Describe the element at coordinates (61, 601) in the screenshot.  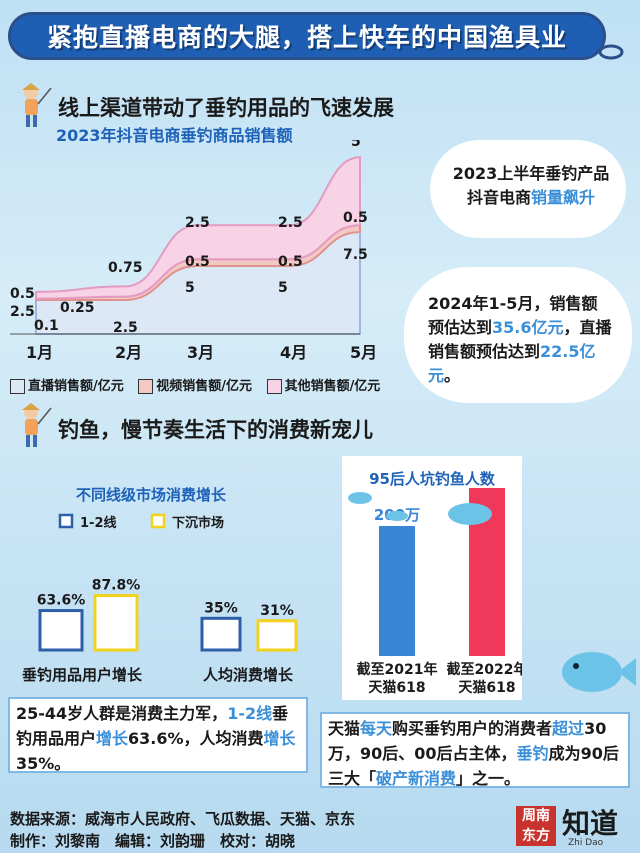
I see `bar-label-0-0: 63.6%` at that location.